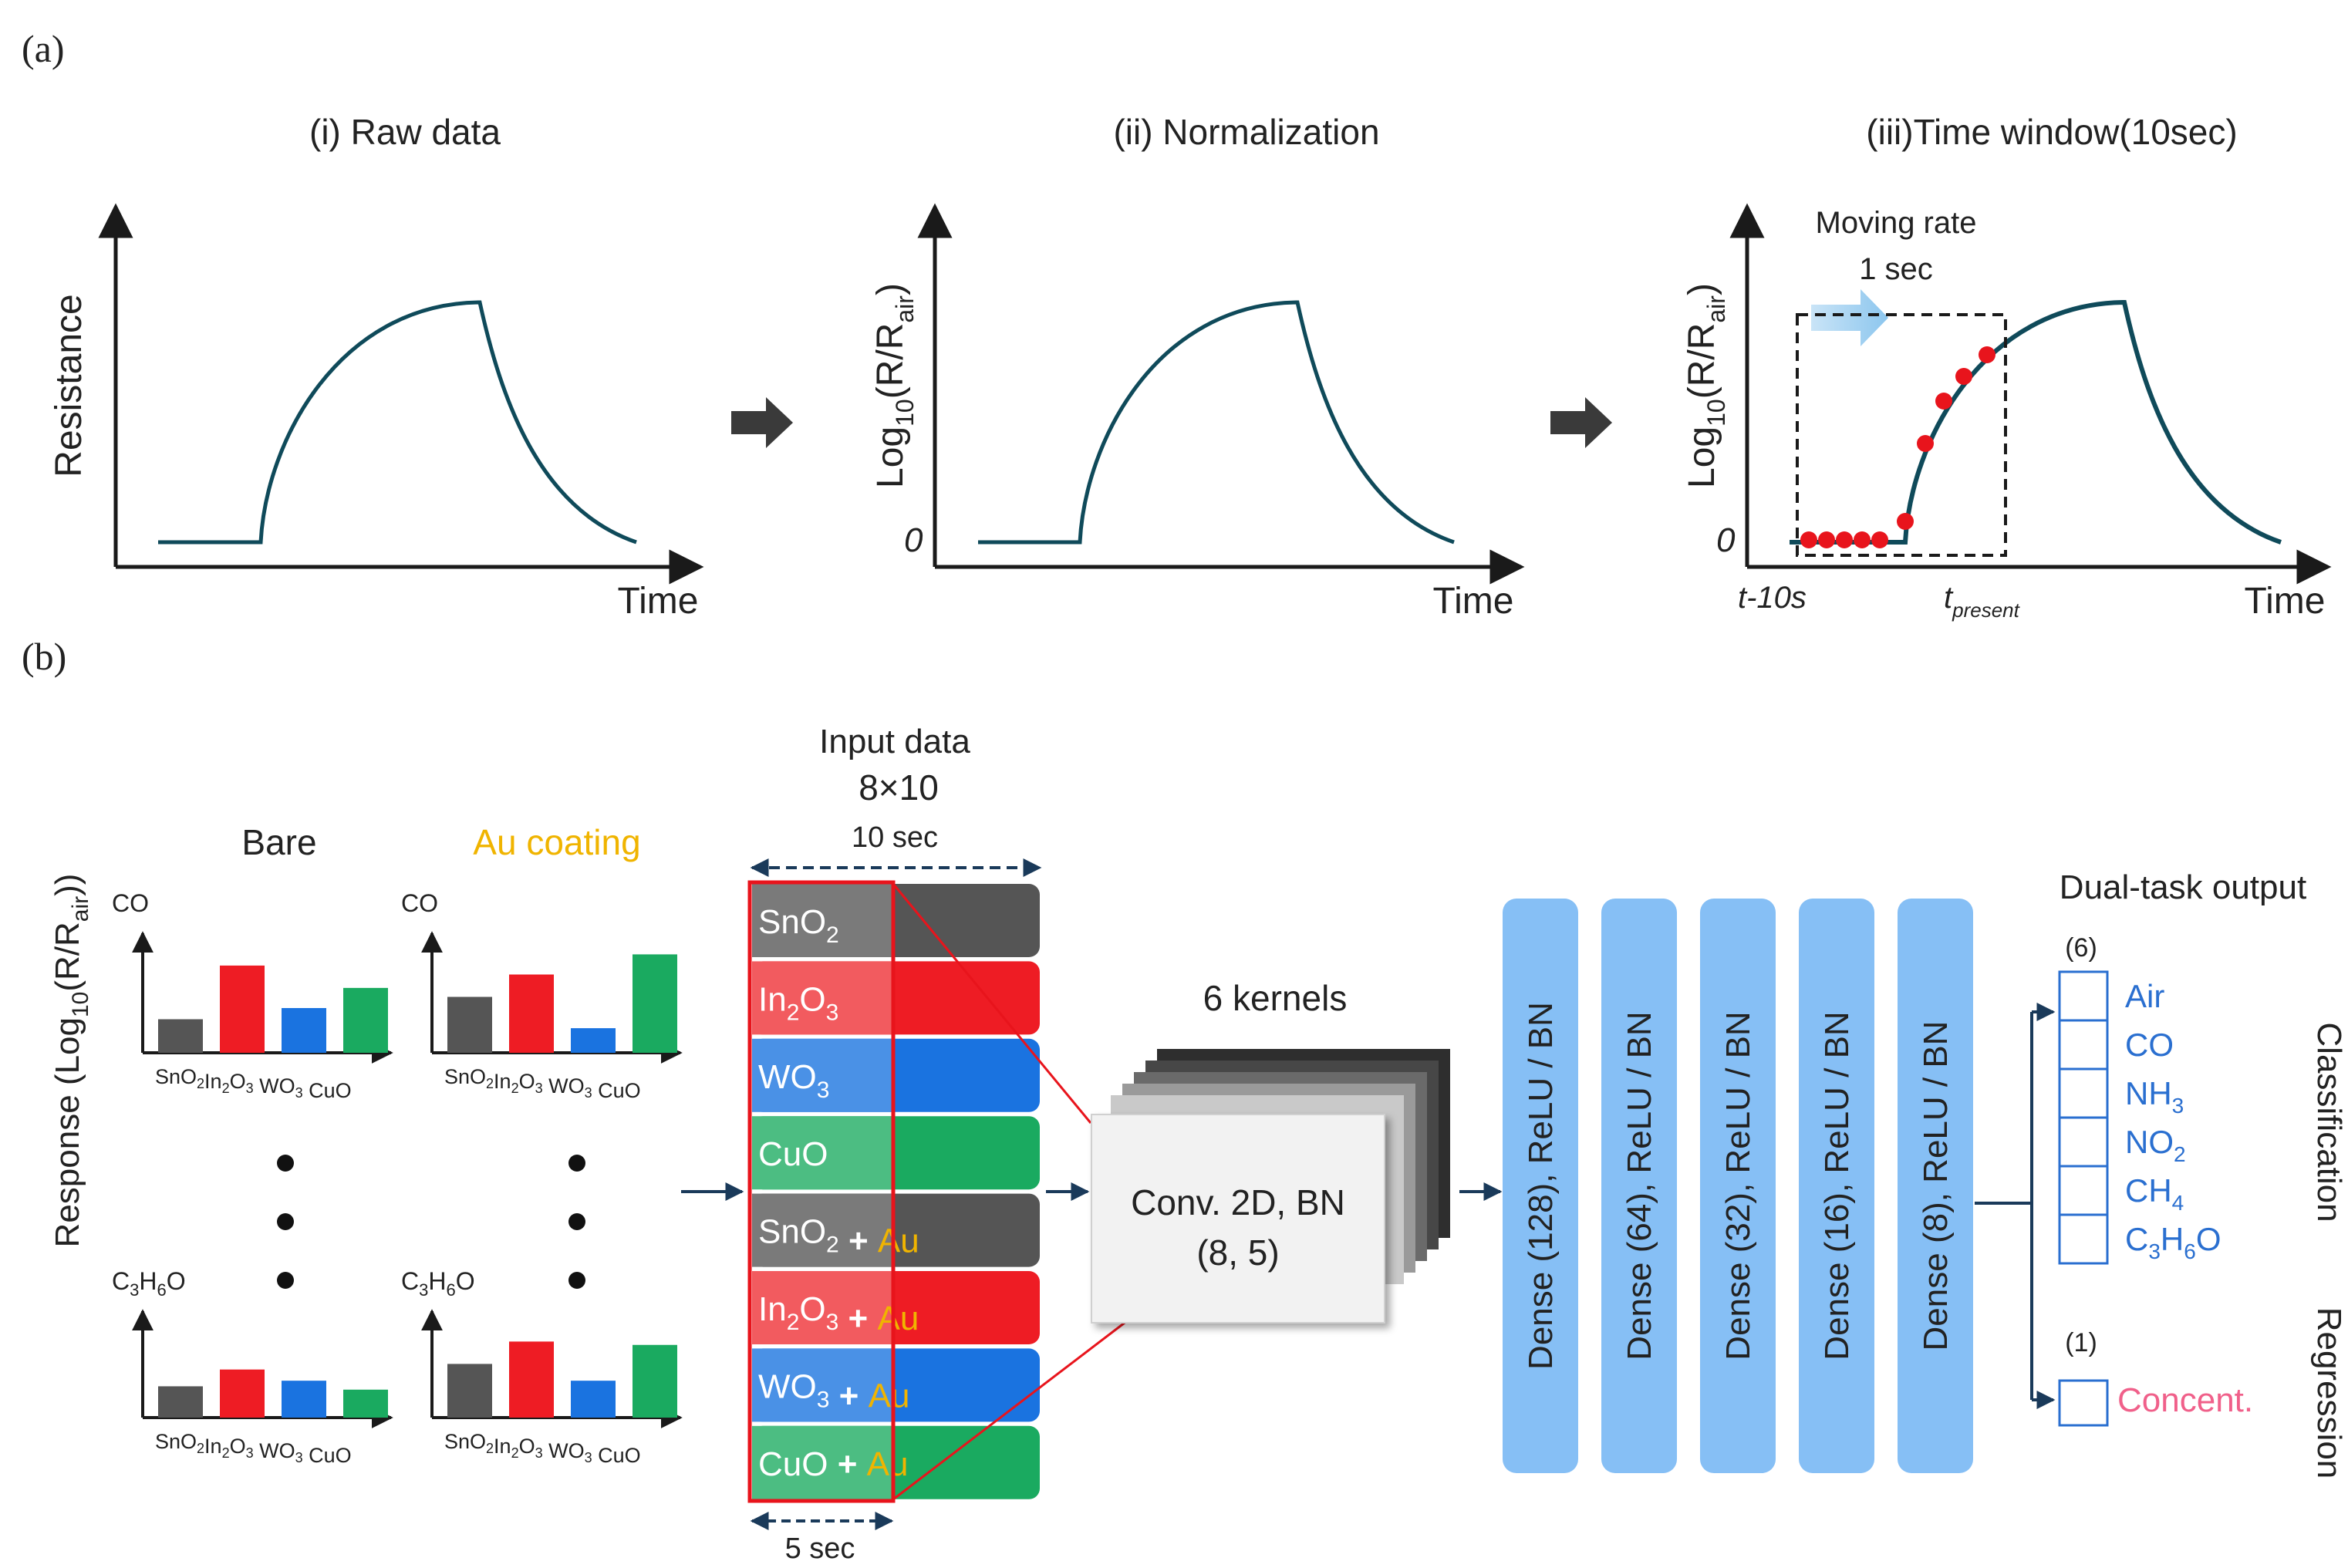 This screenshot has height=1568, width=2348. I want to click on class-label: CH4, so click(2154, 1194).